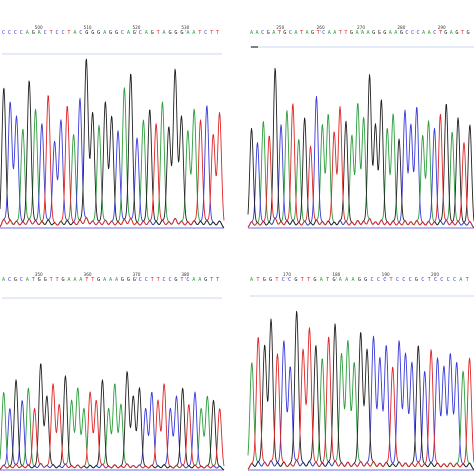 This screenshot has width=474, height=474. I want to click on panel-3-position-labels: 350 360 370 380, so click(112, 275).